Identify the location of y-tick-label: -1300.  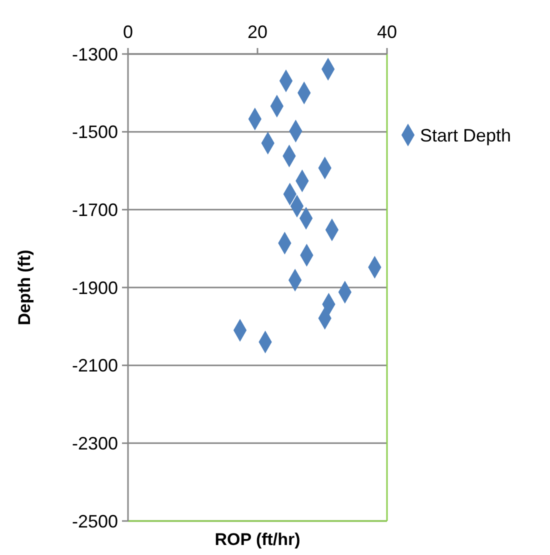
(95, 54).